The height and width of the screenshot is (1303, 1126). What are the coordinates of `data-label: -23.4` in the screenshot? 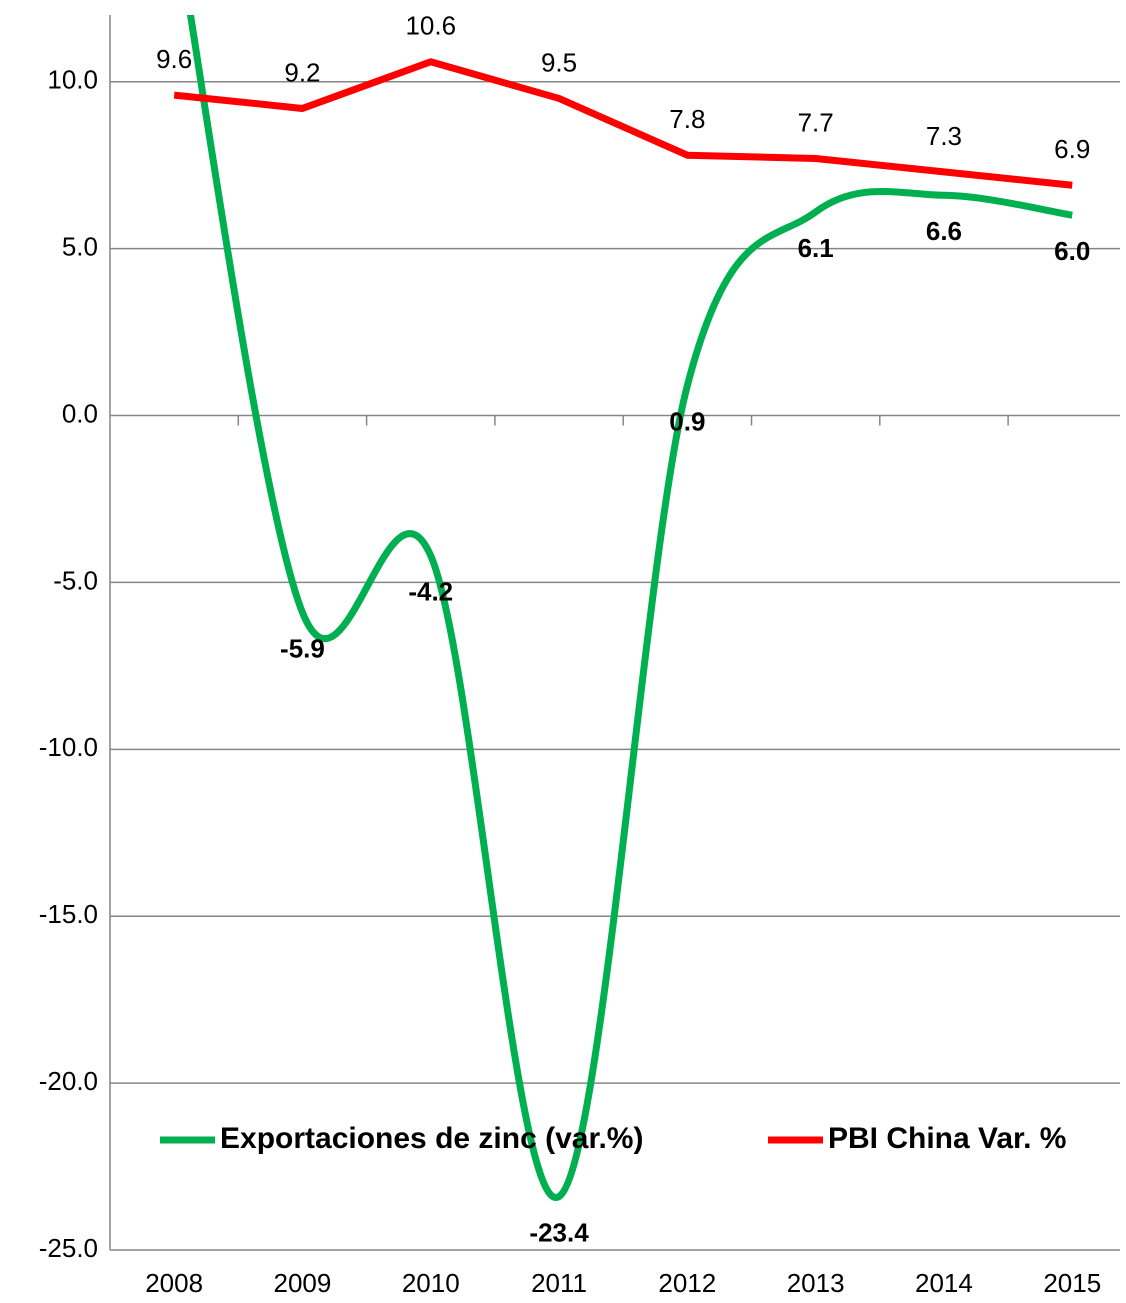 It's located at (559, 1232).